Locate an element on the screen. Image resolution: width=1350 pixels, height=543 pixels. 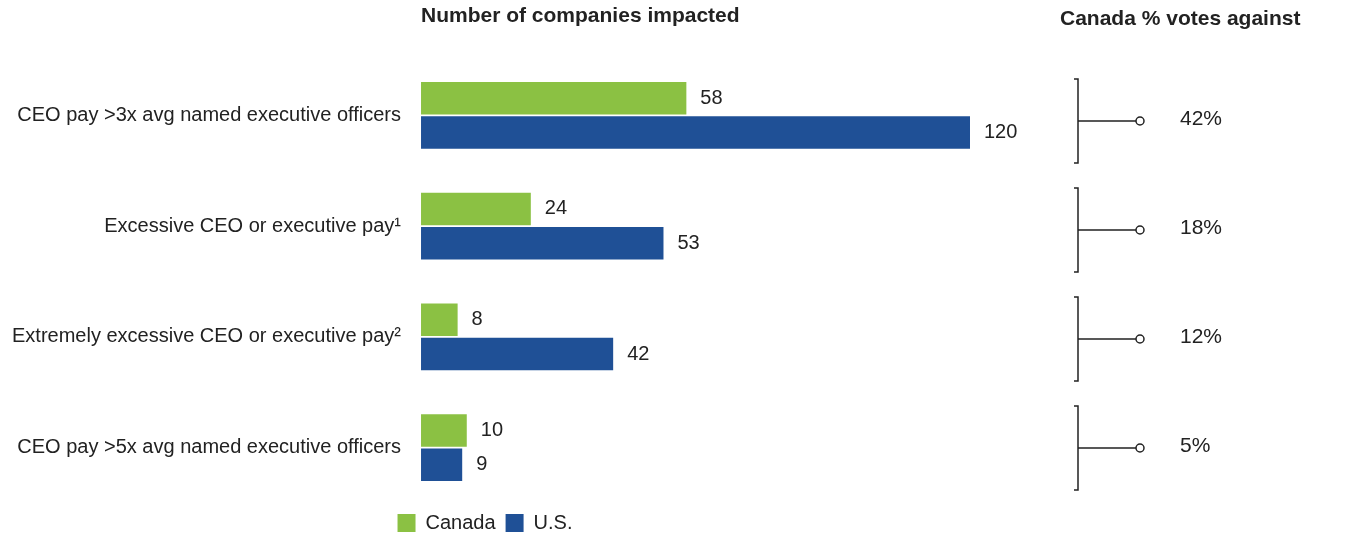
data-label: 42 is located at coordinates (638, 352).